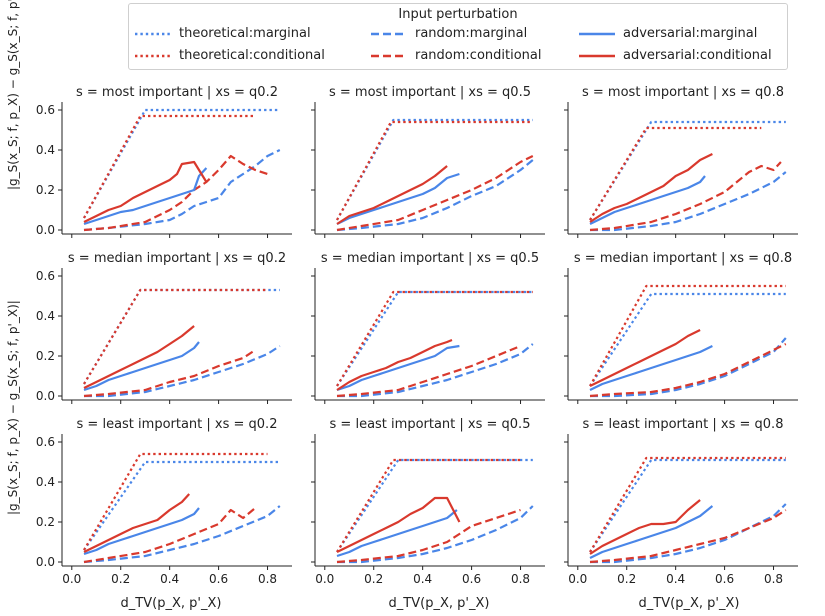  What do you see at coordinates (683, 424) in the screenshot?
I see `subplot-title: s = least important | xs = q0.8` at bounding box center [683, 424].